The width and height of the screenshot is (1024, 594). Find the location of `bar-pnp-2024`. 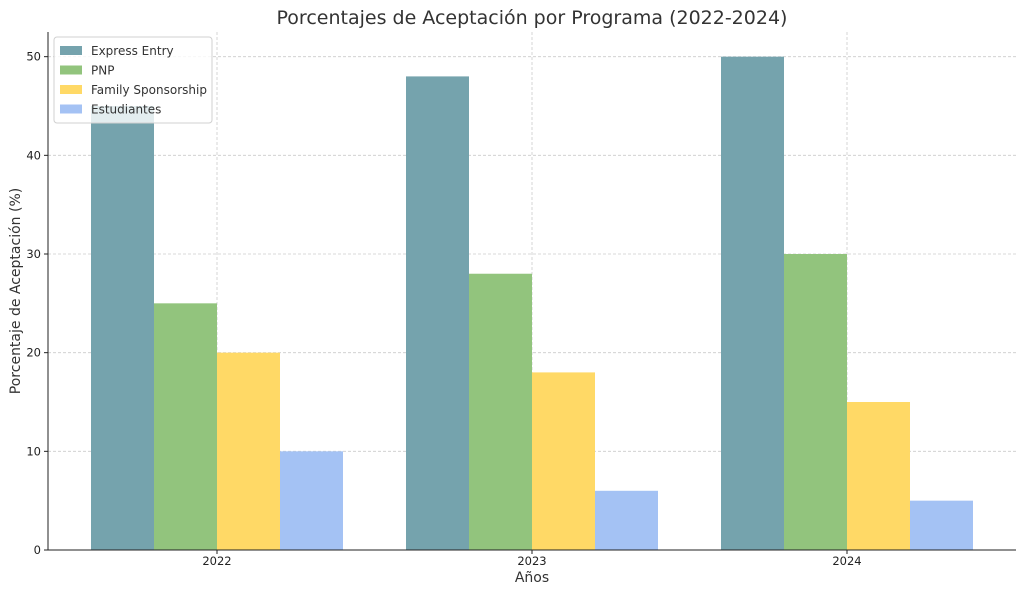

bar-pnp-2024 is located at coordinates (815, 402).